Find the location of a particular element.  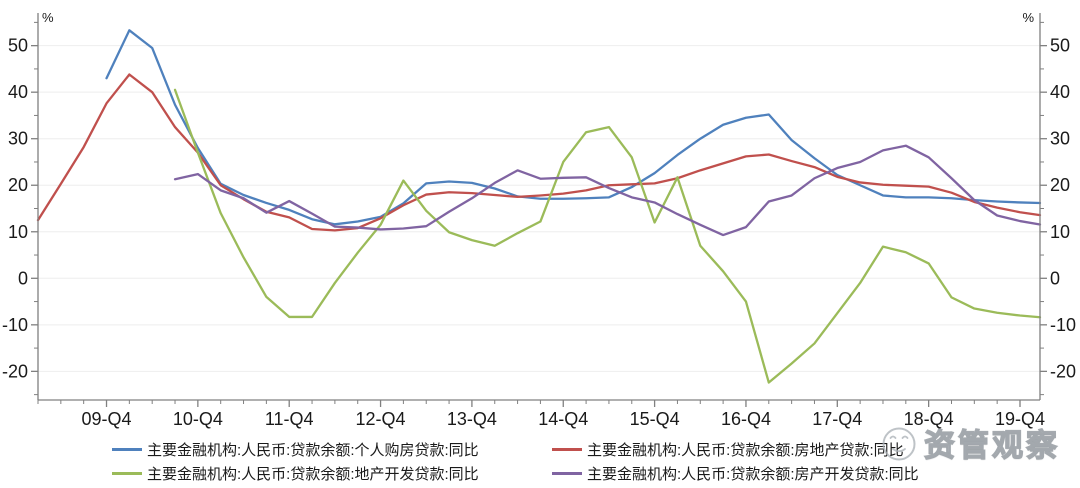

legend-item-housing-development-loans: 主要金融机构:人民币:贷款余额:房产开发贷款:同比 is located at coordinates (735, 473).